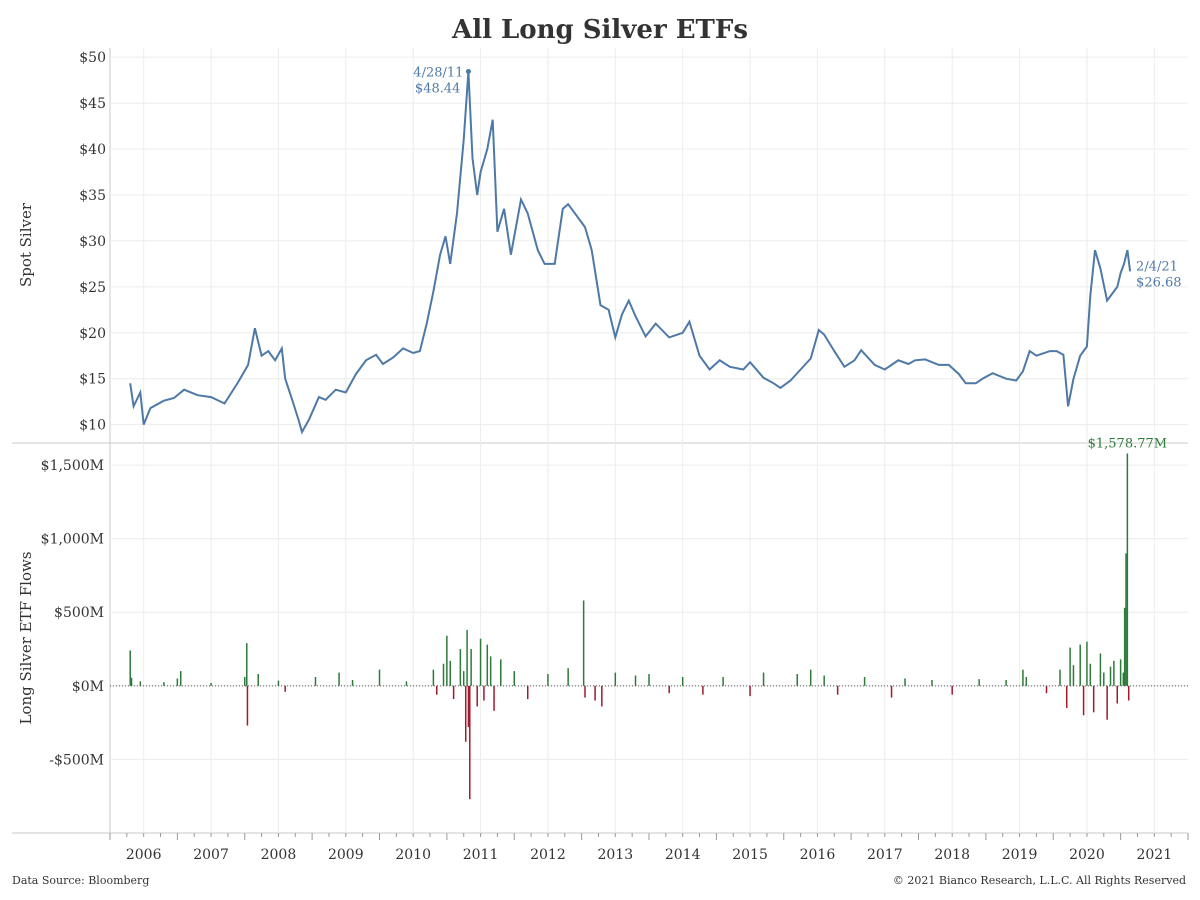 Image resolution: width=1200 pixels, height=900 pixels. Describe the element at coordinates (26, 244) in the screenshot. I see `top-y-axis-label: Spot Silver` at that location.